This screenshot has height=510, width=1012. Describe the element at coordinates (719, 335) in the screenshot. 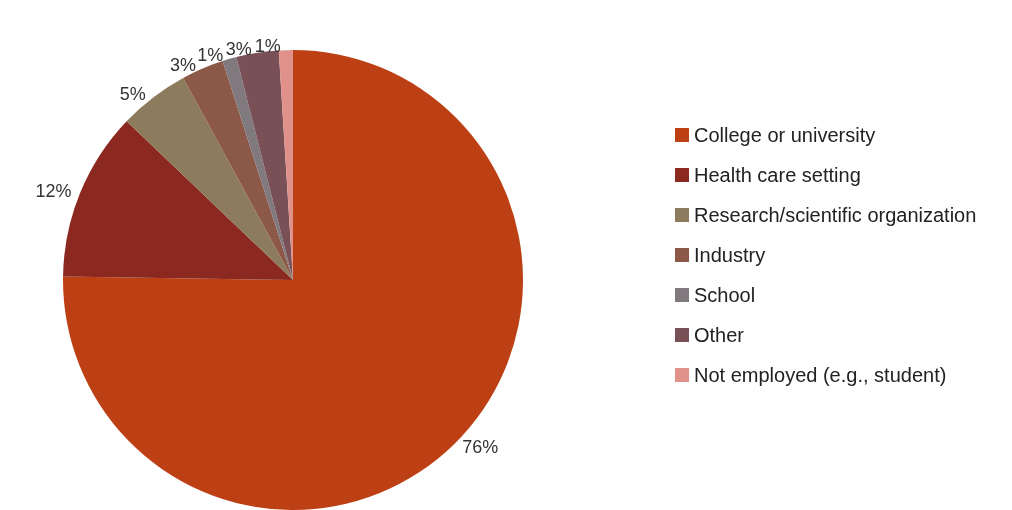

I see `legend-label: Other` at that location.